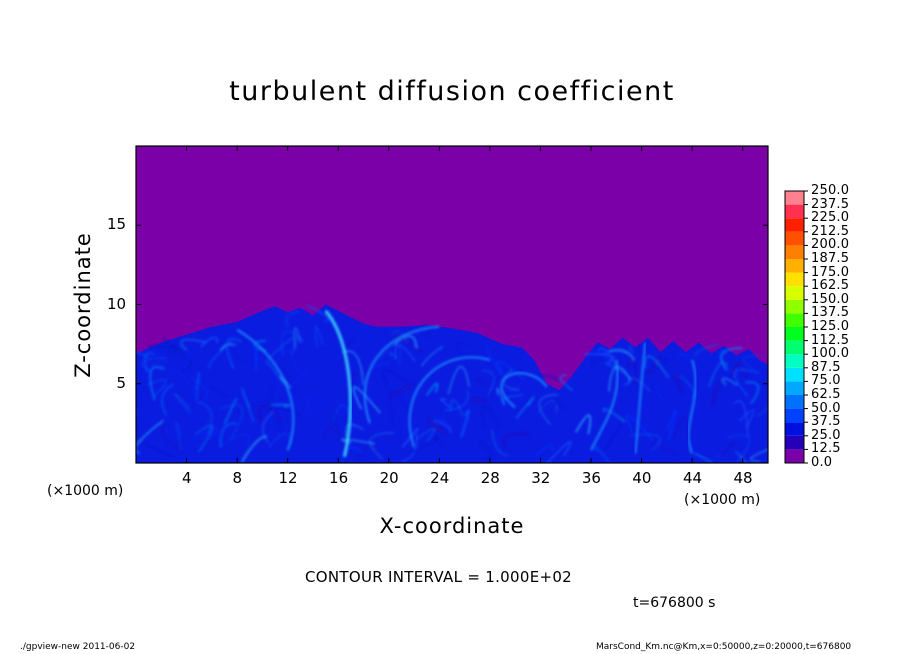  What do you see at coordinates (826, 367) in the screenshot?
I see `colorbar-label: 87.5` at bounding box center [826, 367].